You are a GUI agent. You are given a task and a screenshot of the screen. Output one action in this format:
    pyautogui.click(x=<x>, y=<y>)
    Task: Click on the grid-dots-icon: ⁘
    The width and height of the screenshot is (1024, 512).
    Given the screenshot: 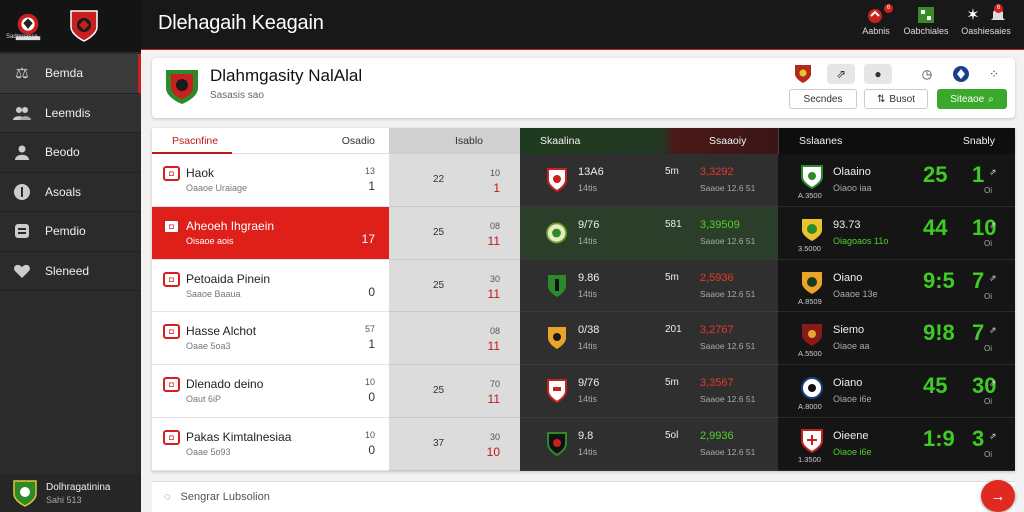 What is the action you would take?
    pyautogui.click(x=994, y=74)
    